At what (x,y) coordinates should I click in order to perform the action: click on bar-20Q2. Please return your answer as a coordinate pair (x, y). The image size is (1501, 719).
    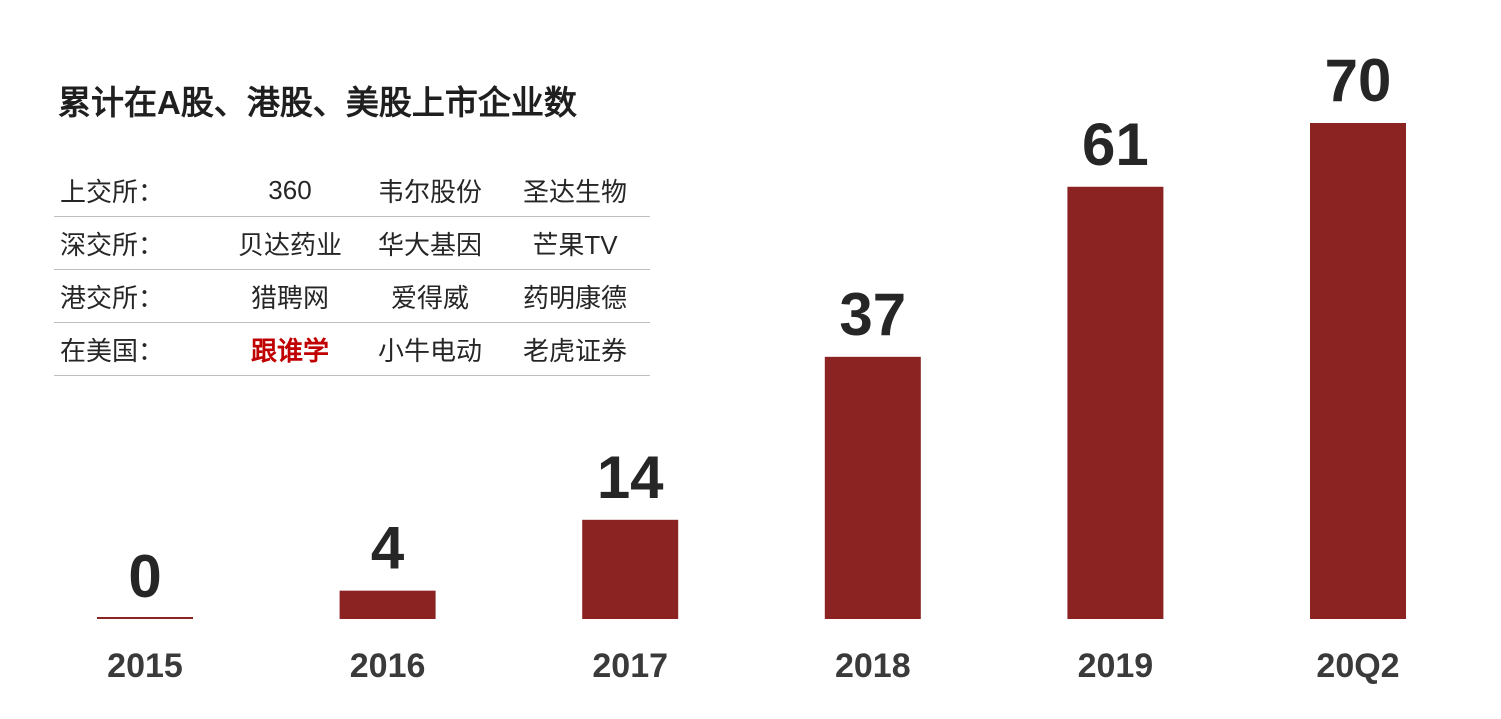
    Looking at the image, I should click on (1358, 371).